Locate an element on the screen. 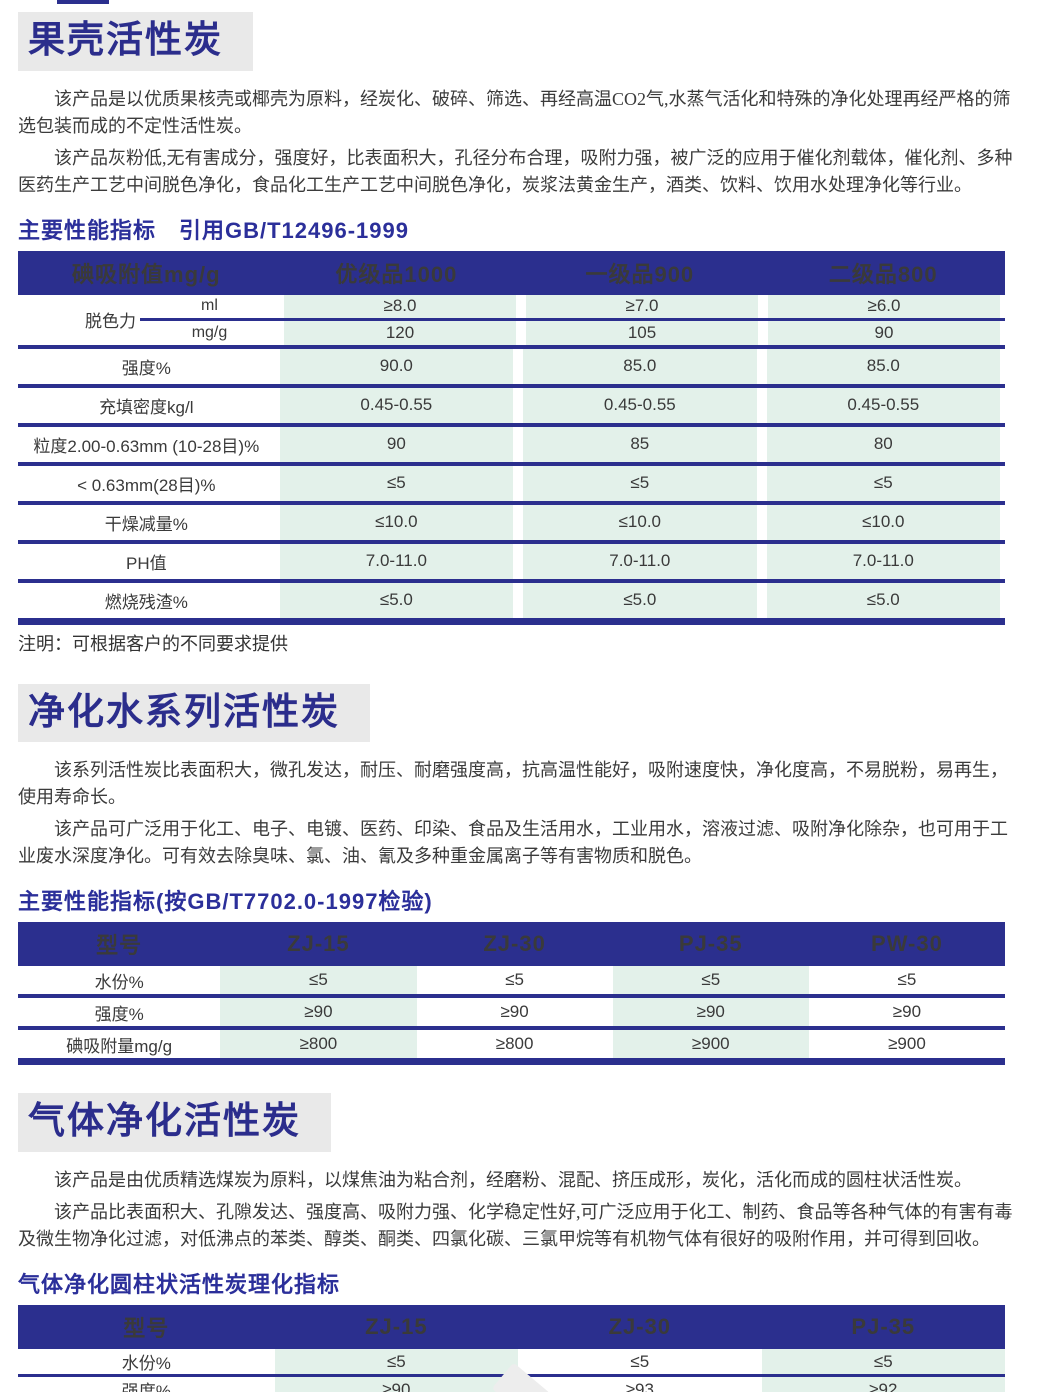  table-row: PH值 7.0-11.0 7.0-11.0 7.0-11.0 is located at coordinates (511, 563).